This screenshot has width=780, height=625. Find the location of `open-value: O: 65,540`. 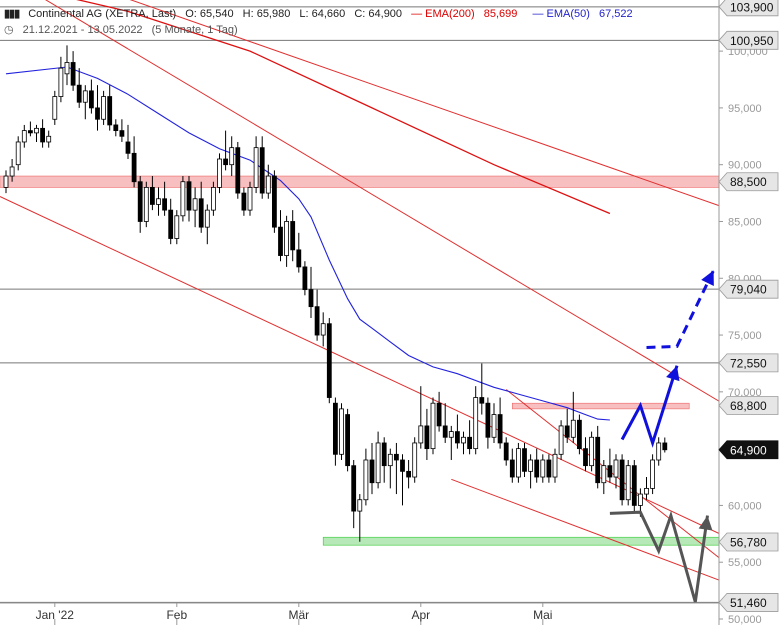

open-value: O: 65,540 is located at coordinates (209, 14).